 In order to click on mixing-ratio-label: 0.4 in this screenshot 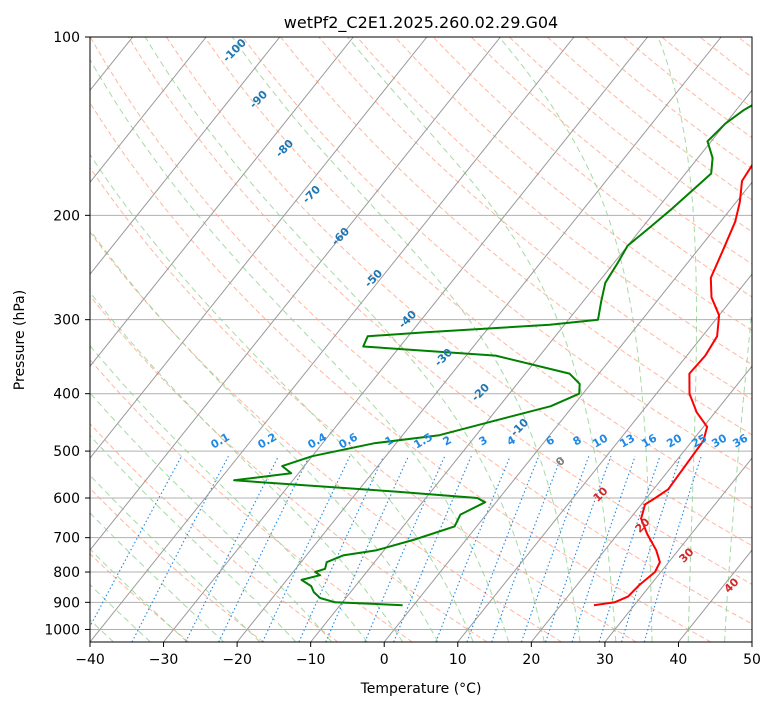, I will do `click(318, 440)`.